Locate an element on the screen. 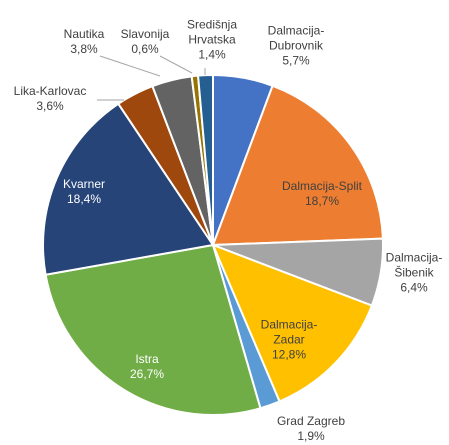 Image resolution: width=449 pixels, height=445 pixels. slice-label: Dalmacija-Split 18,7% is located at coordinates (322, 194).